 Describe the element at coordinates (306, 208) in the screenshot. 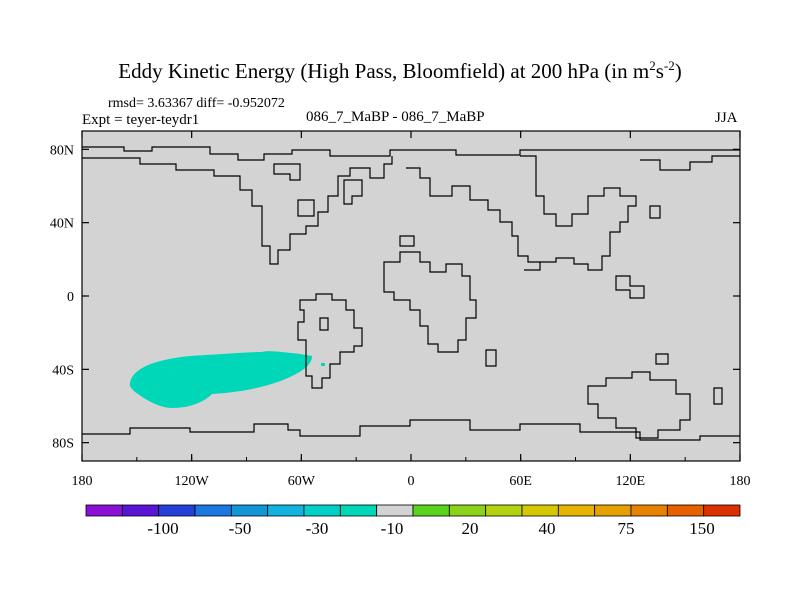

I see `coastline-hudson` at that location.